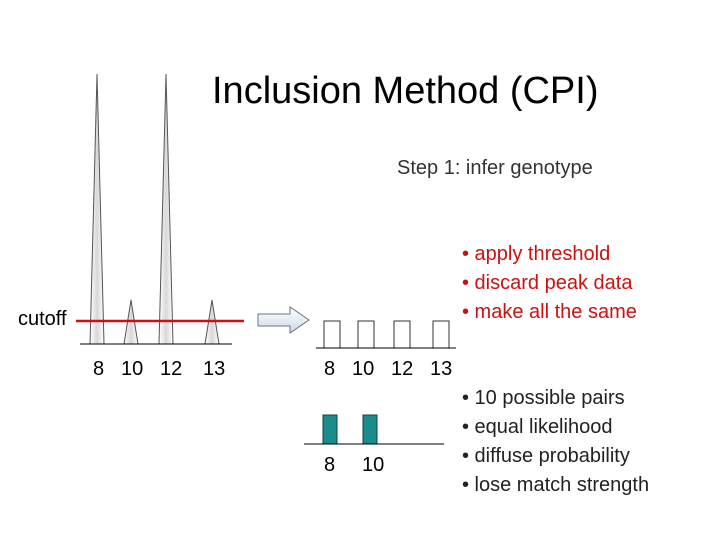  What do you see at coordinates (283, 320) in the screenshot?
I see `right-arrow-icon` at bounding box center [283, 320].